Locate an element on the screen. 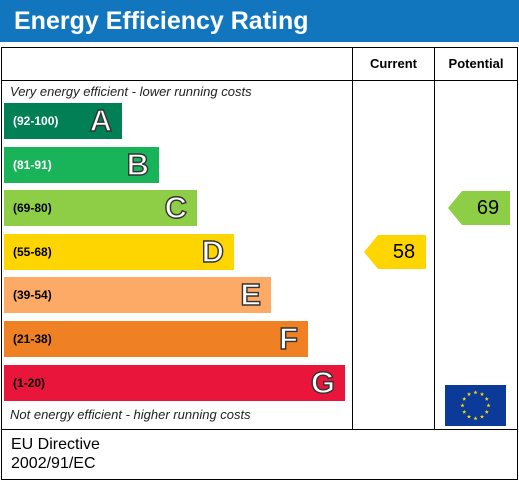 This screenshot has width=519, height=480. eu-flag-stars is located at coordinates (475, 405).